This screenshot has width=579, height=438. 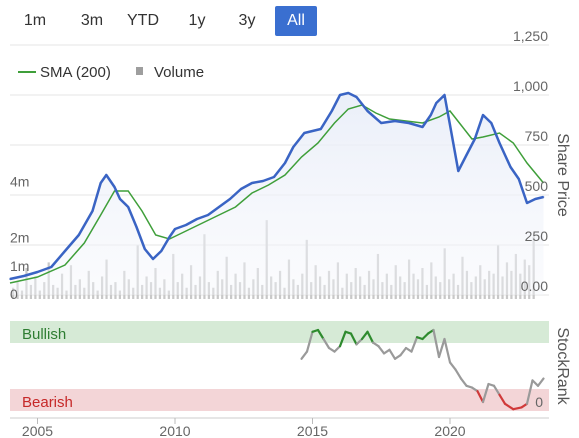 What do you see at coordinates (296, 21) in the screenshot?
I see `range-tab-all: All` at bounding box center [296, 21].